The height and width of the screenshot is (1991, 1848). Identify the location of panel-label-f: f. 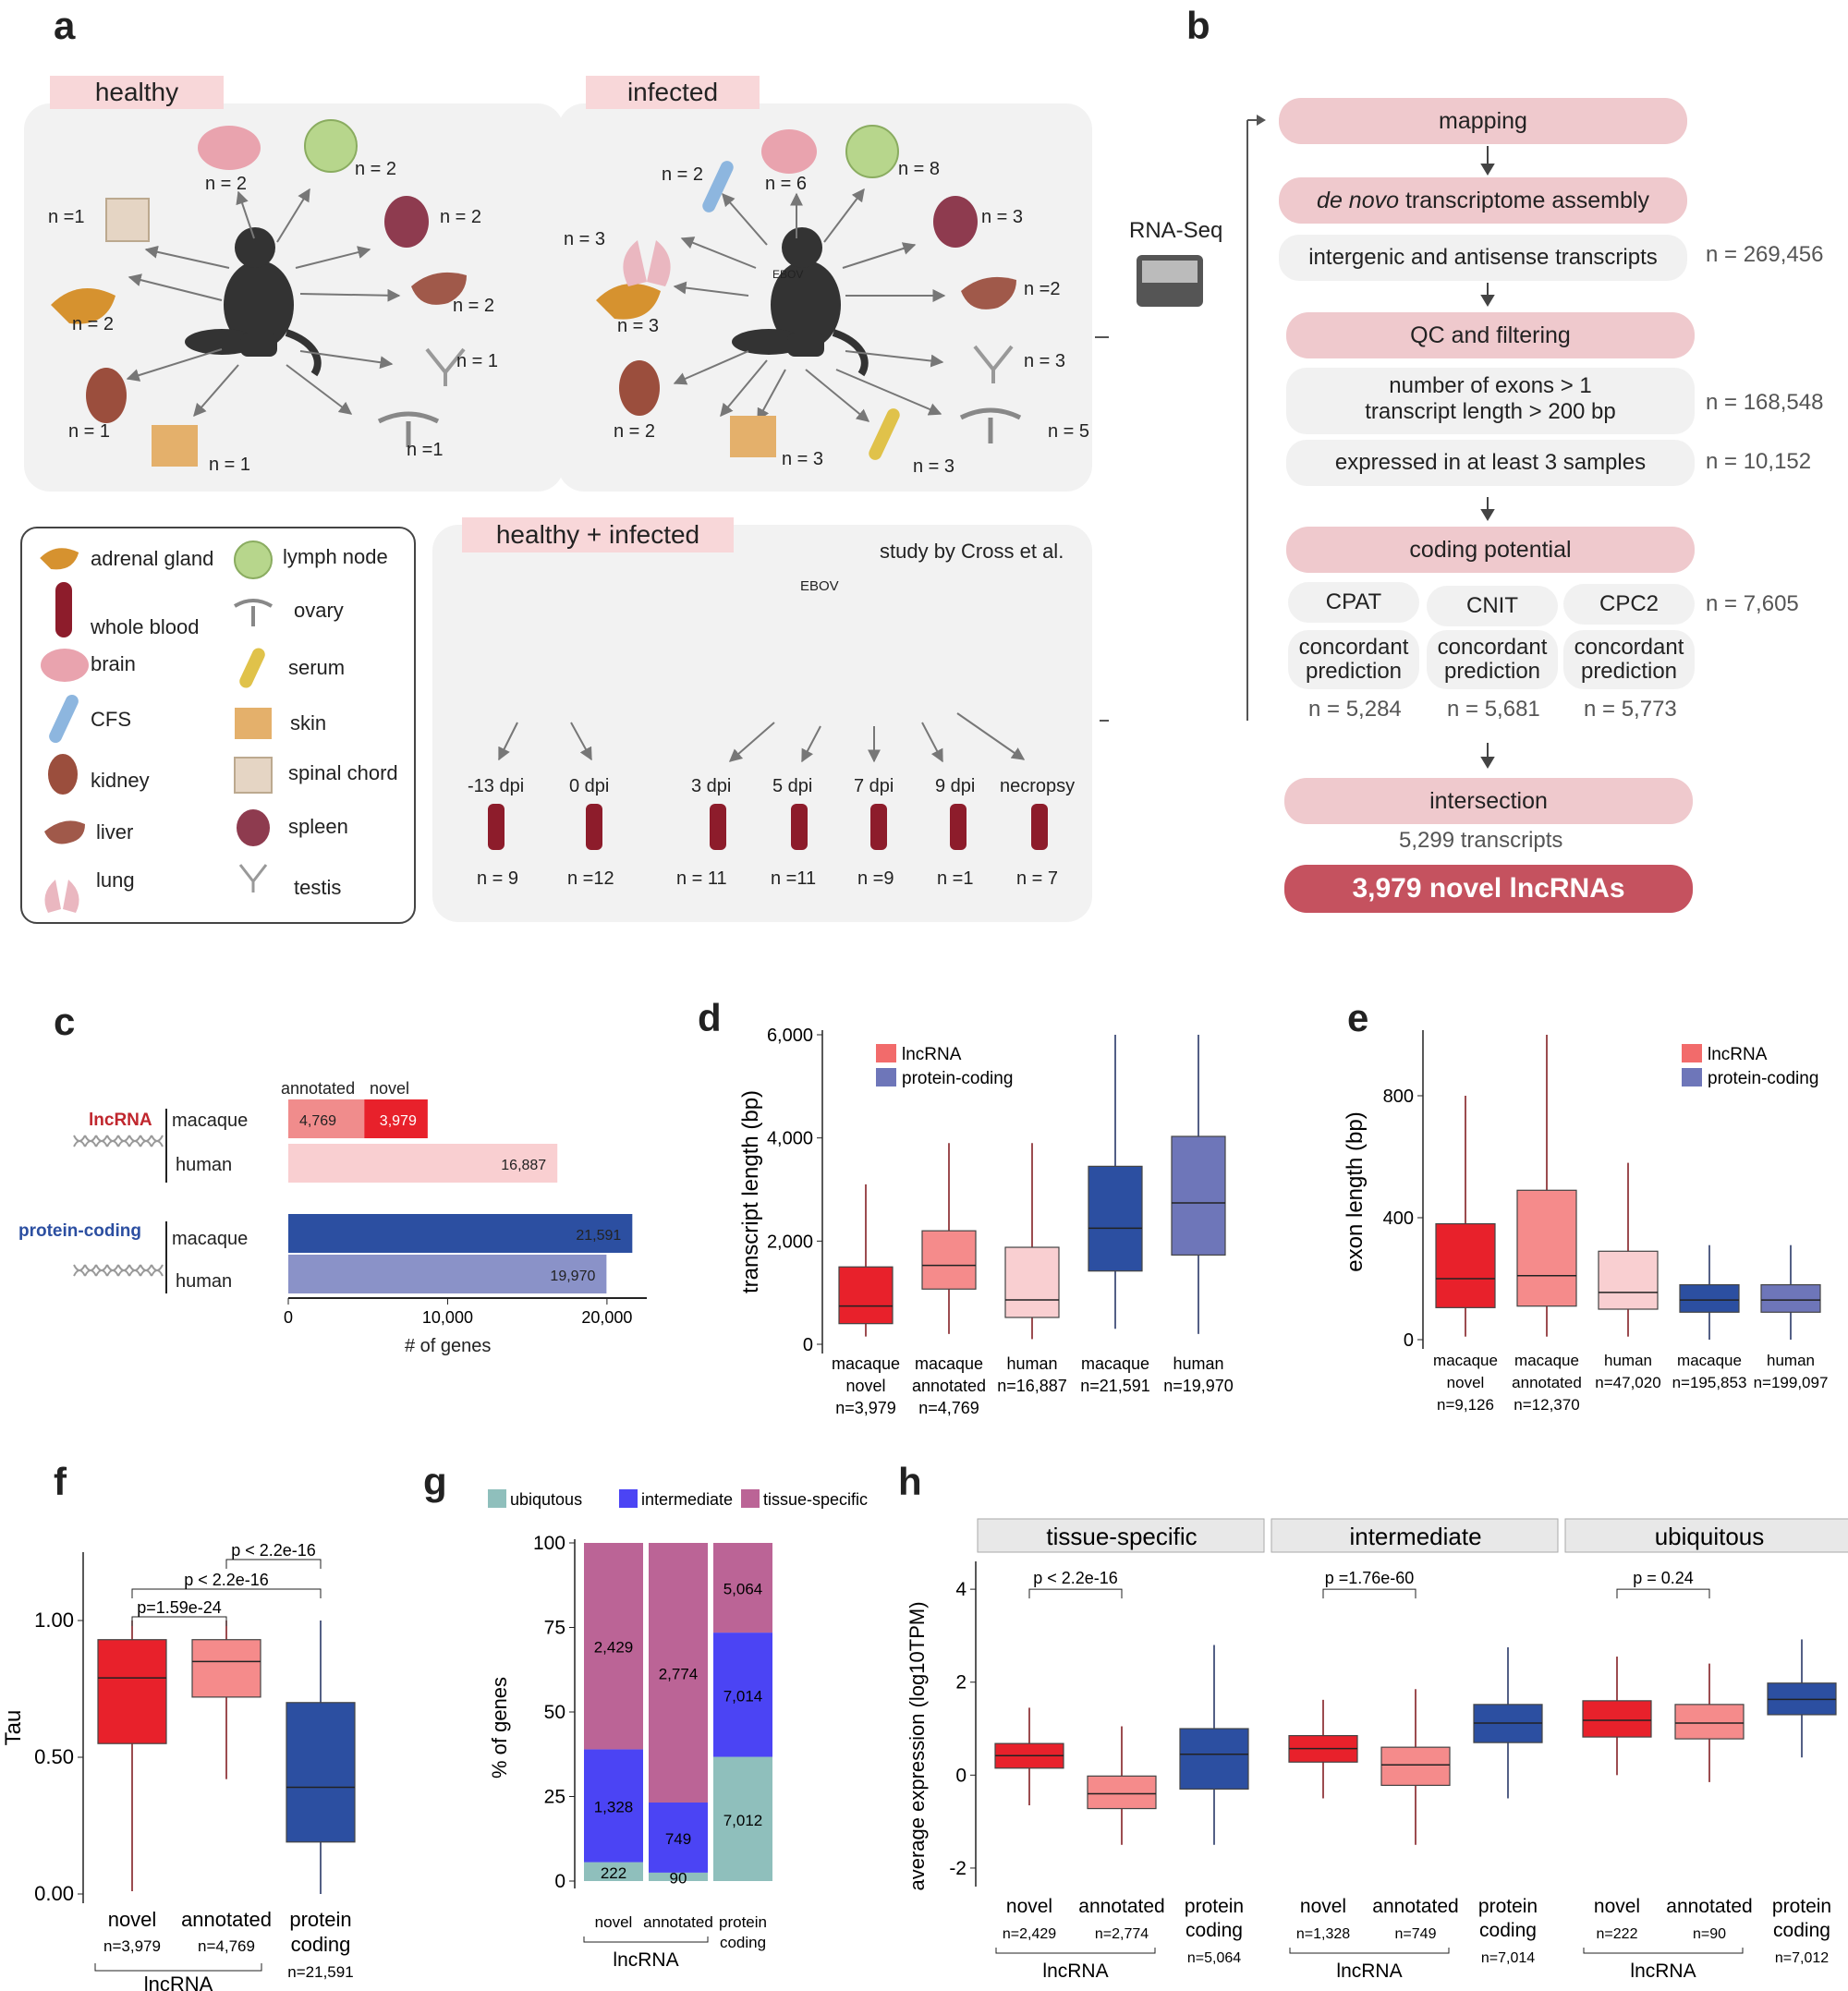
(61, 1481).